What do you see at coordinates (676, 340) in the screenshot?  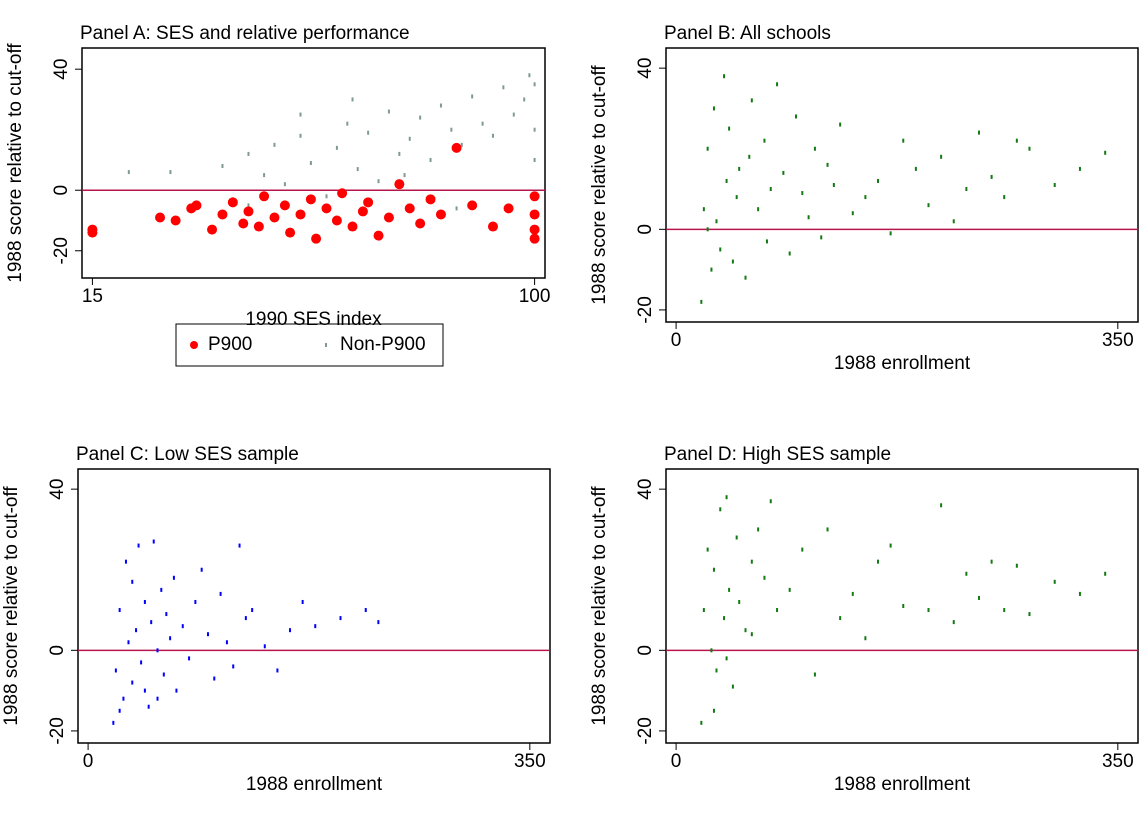 I see `x-tick-label: 0` at bounding box center [676, 340].